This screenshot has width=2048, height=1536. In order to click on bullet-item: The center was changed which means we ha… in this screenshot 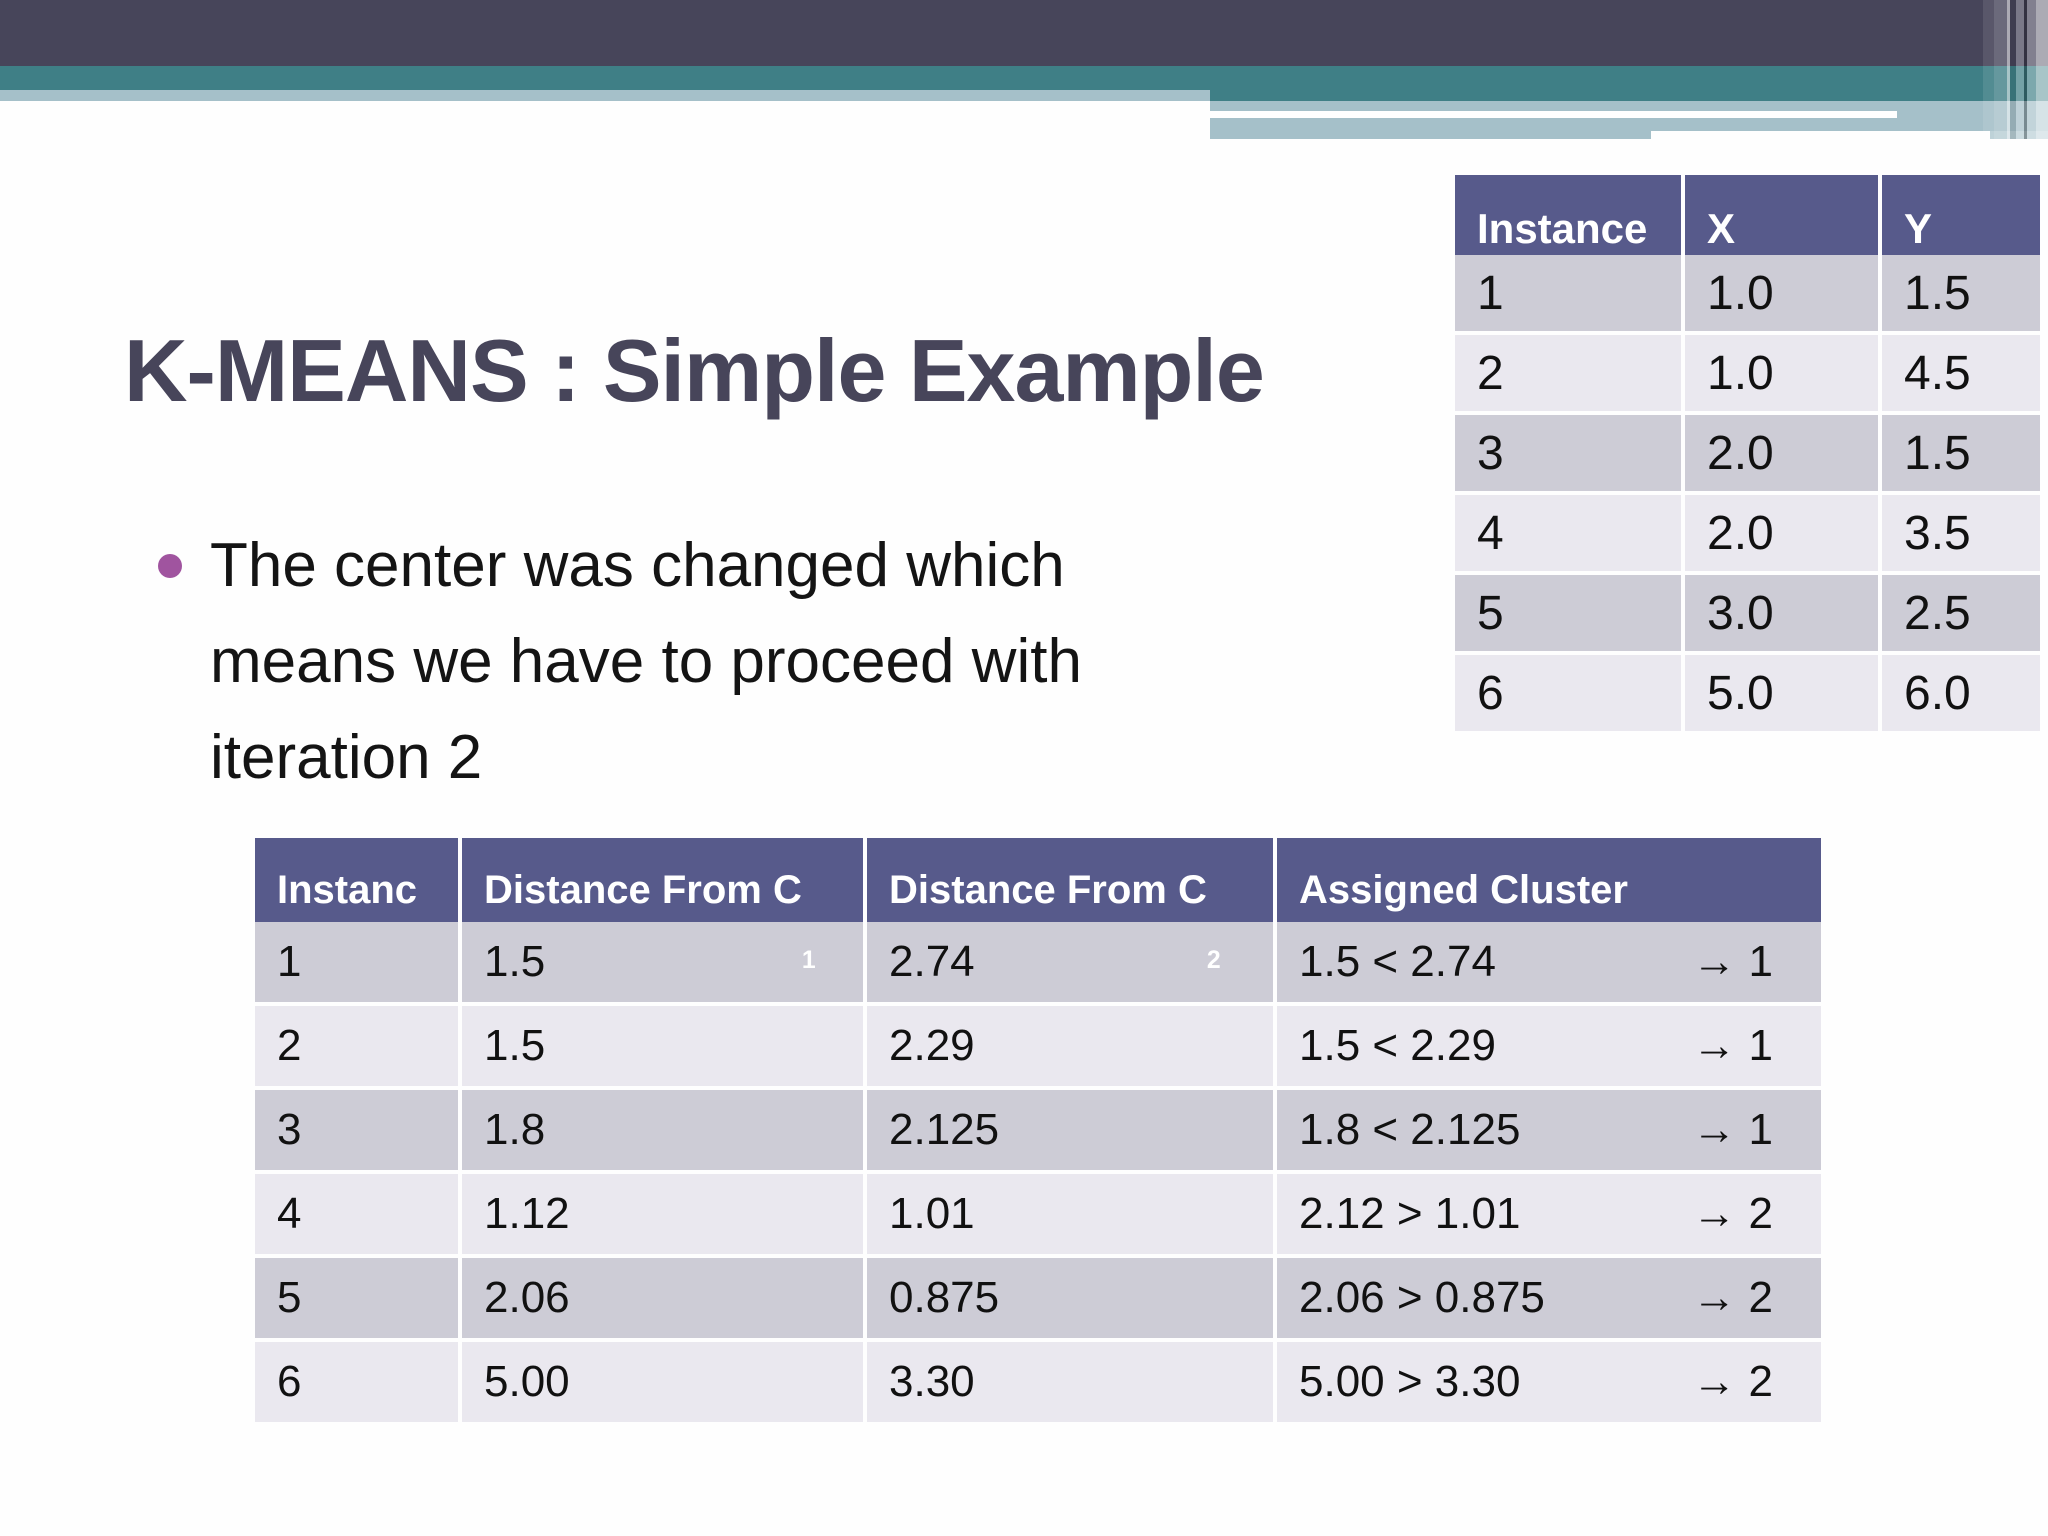, I will do `click(750, 662)`.